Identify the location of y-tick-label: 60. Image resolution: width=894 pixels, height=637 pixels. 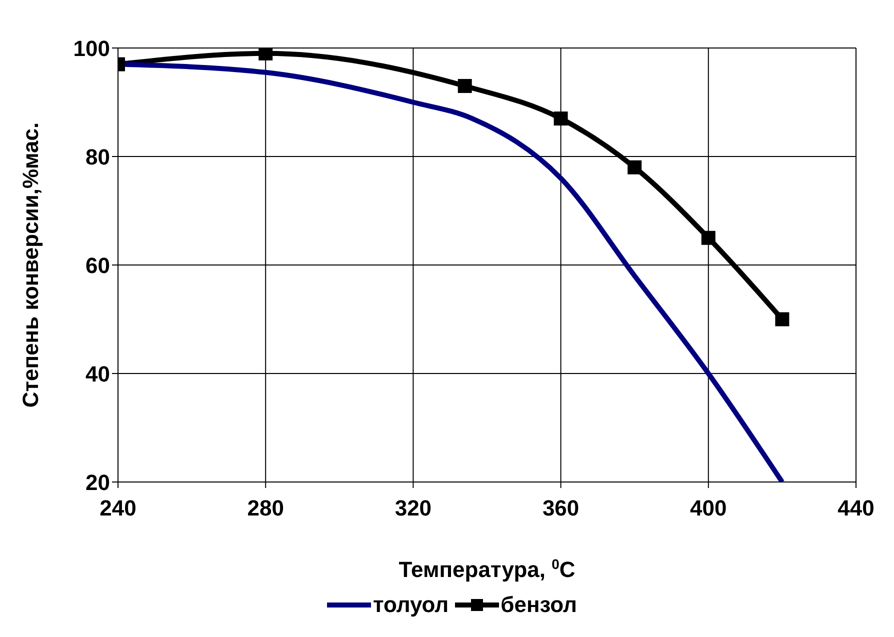
(98, 265).